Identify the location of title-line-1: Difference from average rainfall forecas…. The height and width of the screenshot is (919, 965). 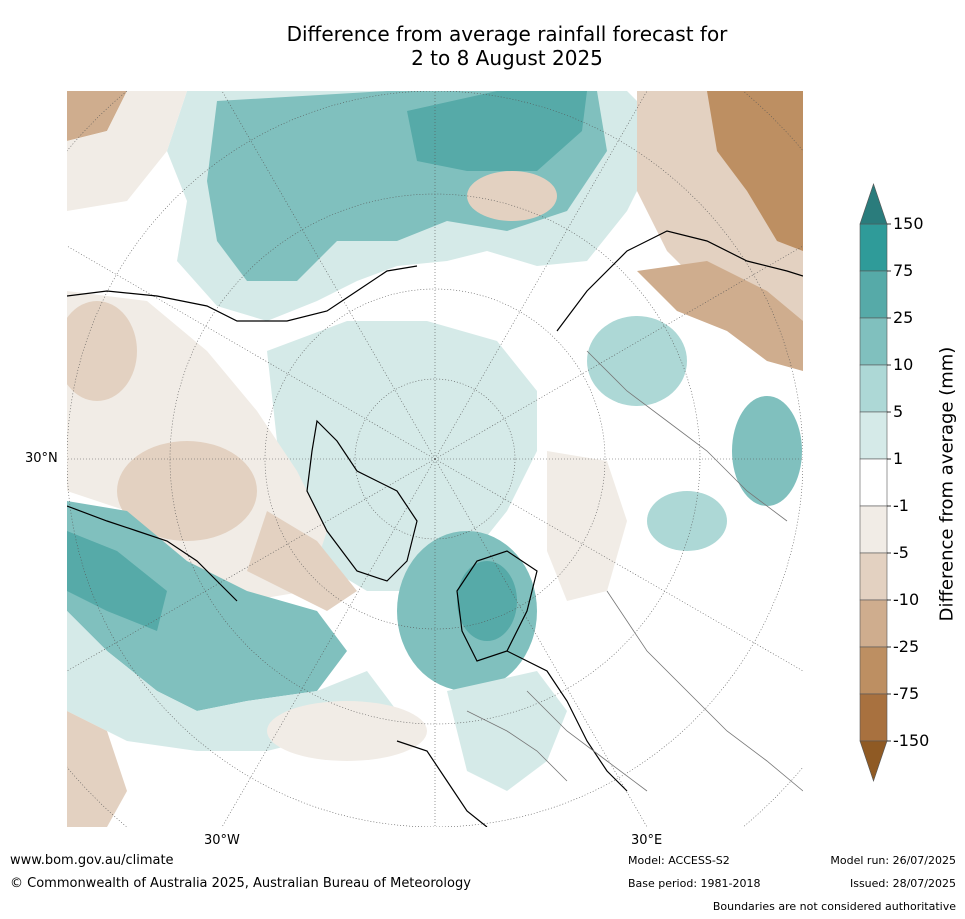
(507, 34).